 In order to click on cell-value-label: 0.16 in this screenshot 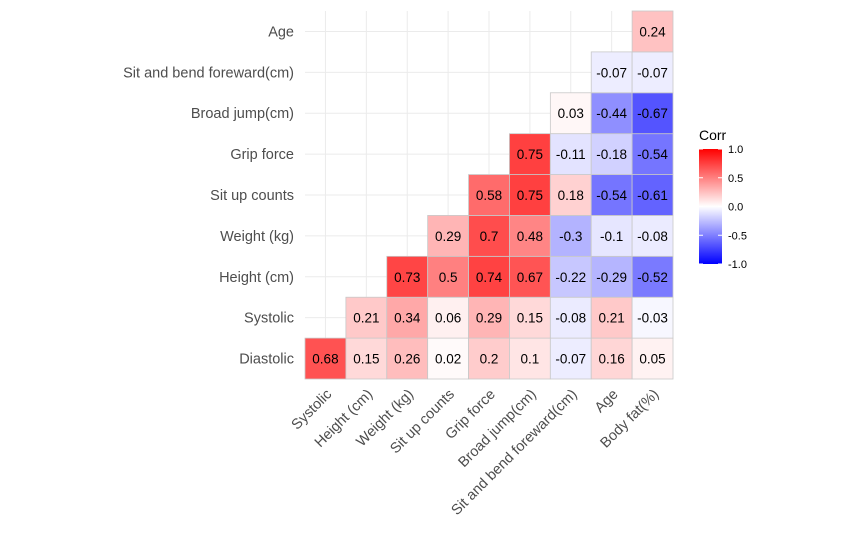, I will do `click(612, 359)`.